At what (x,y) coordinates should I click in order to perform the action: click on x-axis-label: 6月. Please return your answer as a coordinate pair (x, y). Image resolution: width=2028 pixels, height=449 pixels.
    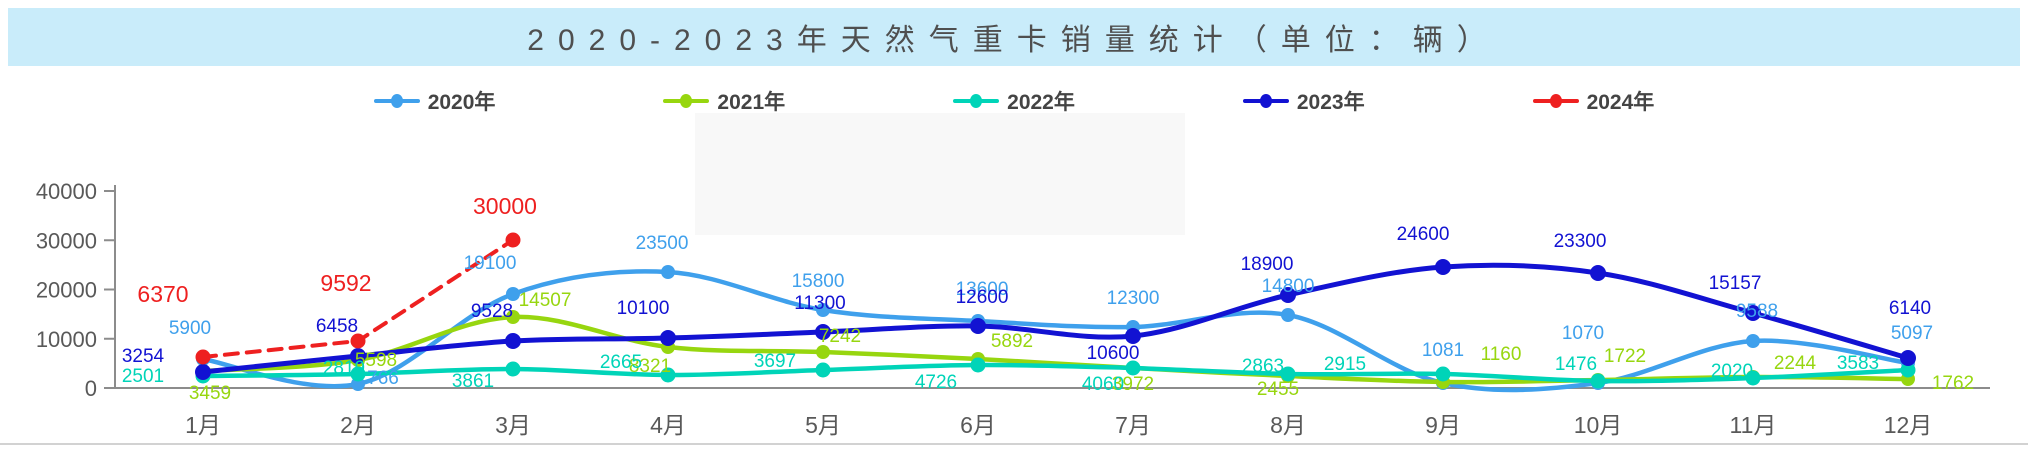
    Looking at the image, I should click on (978, 425).